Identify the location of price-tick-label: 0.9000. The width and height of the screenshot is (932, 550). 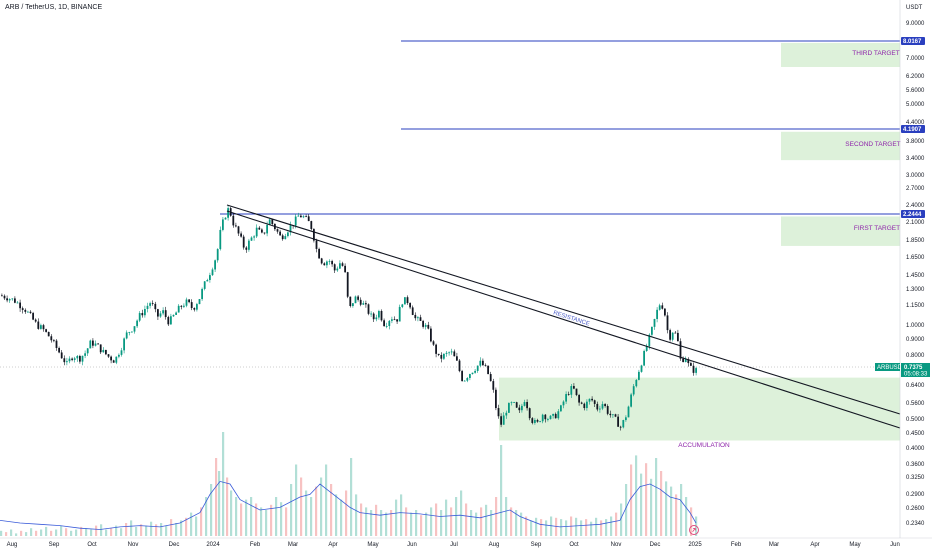
(915, 340).